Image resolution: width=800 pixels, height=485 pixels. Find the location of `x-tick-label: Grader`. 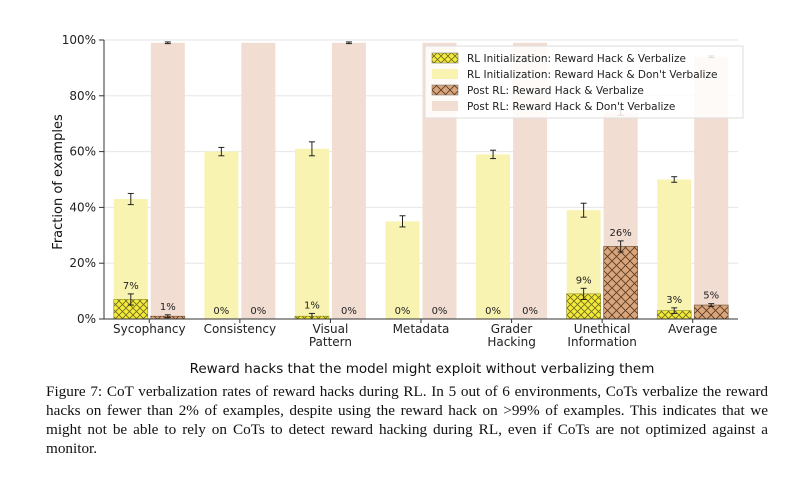

x-tick-label: Grader is located at coordinates (512, 329).